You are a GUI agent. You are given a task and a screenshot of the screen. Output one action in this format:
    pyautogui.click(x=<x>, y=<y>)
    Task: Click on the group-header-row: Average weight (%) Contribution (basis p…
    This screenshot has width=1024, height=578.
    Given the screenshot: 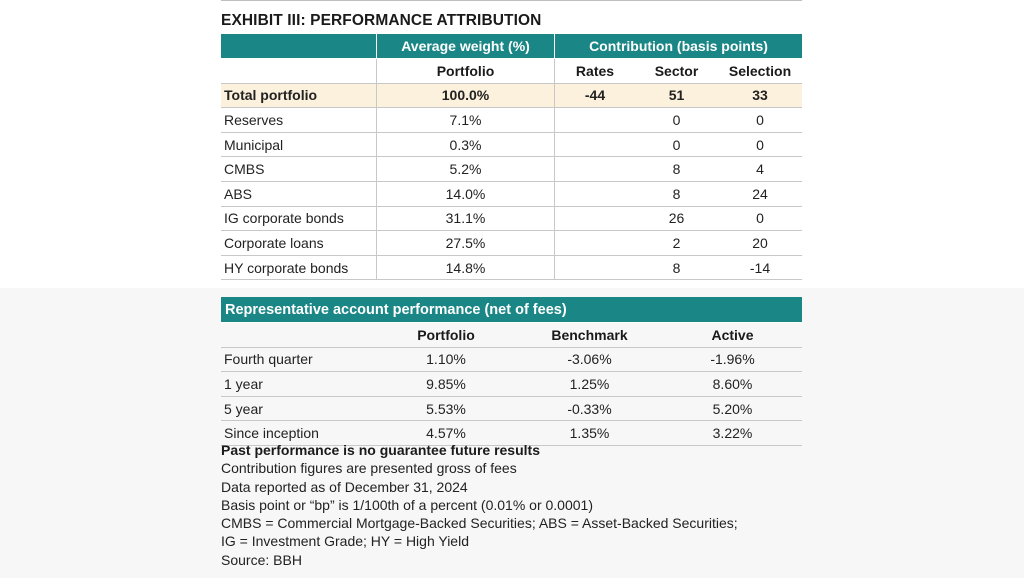 What is the action you would take?
    pyautogui.click(x=511, y=46)
    